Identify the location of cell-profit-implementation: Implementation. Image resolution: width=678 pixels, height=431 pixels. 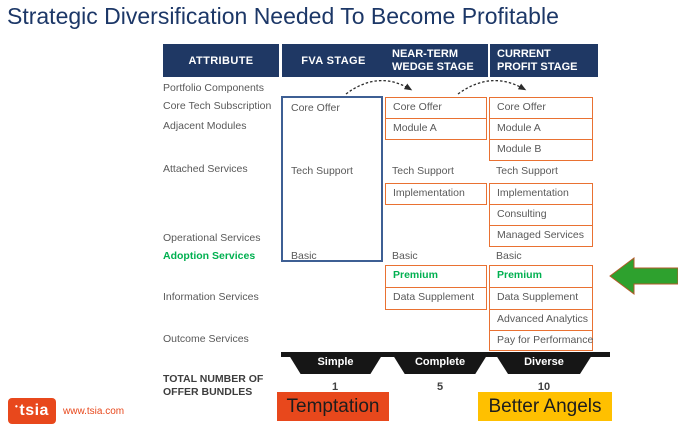
(541, 194).